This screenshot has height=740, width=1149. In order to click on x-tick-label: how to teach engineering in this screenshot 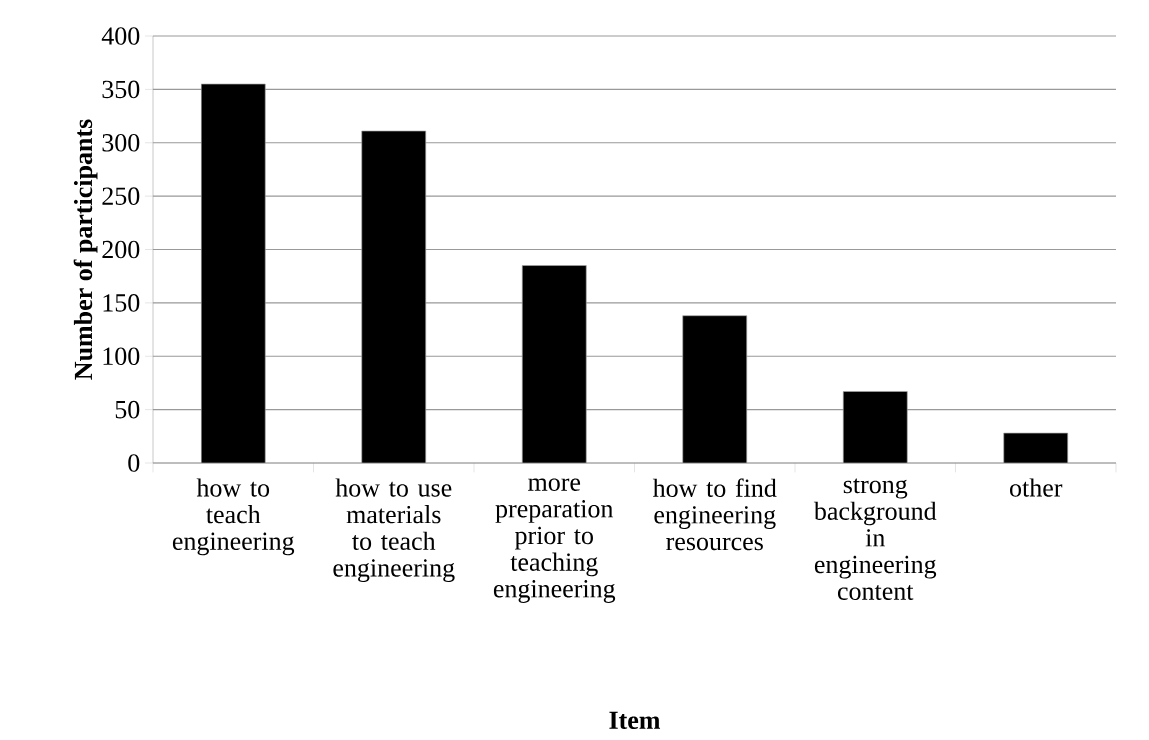, I will do `click(233, 517)`.